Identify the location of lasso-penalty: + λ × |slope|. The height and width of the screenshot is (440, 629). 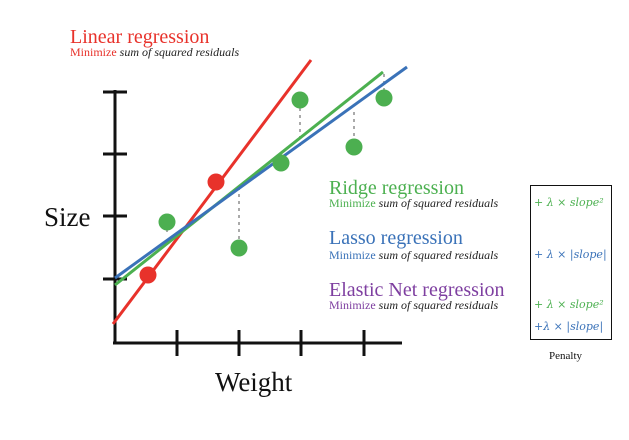
(570, 254).